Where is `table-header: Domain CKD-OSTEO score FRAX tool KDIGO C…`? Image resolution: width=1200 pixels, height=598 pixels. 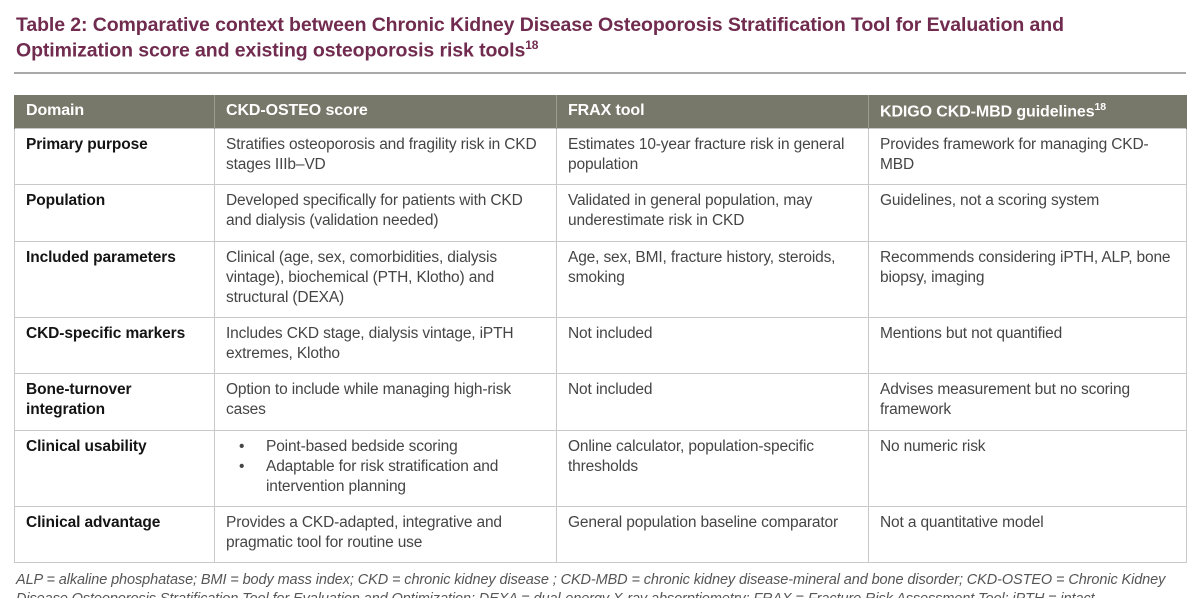 table-header: Domain CKD-OSTEO score FRAX tool KDIGO C… is located at coordinates (600, 111).